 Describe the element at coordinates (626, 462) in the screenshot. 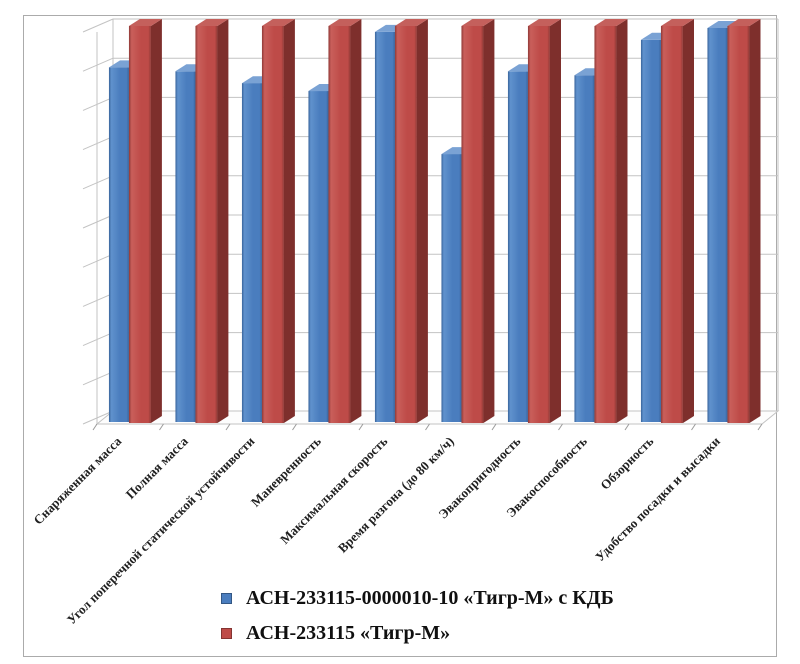

I see `category-label-8: Обзорность` at that location.